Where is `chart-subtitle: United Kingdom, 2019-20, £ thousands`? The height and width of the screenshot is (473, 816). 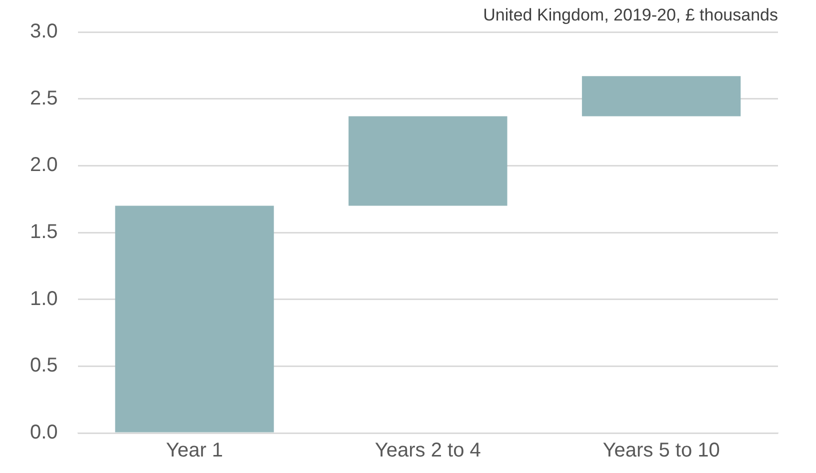 chart-subtitle: United Kingdom, 2019-20, £ thousands is located at coordinates (630, 14).